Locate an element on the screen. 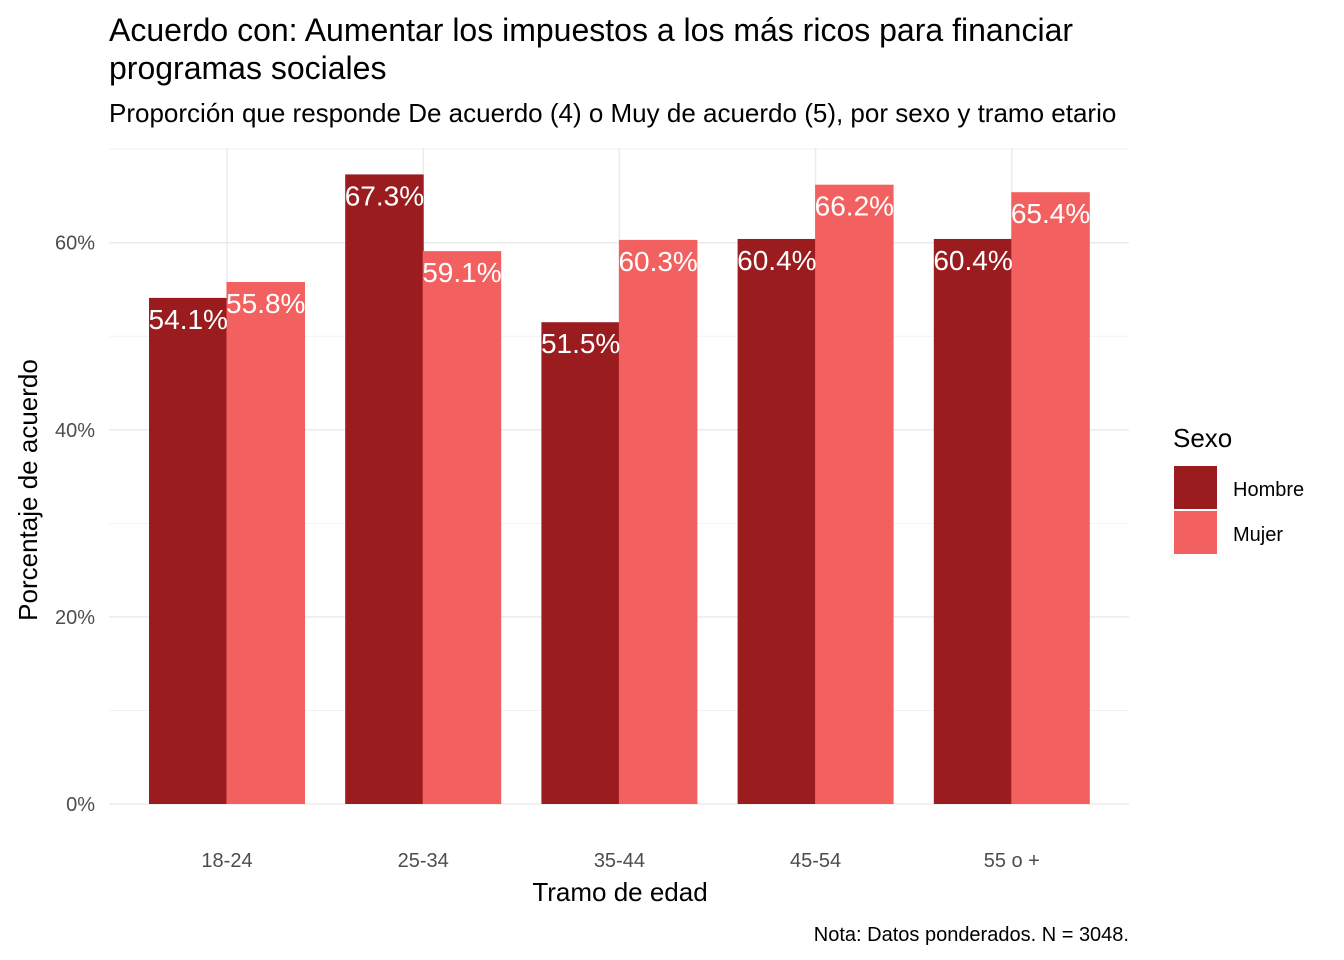 This screenshot has width=1344, height=960. y-tick-label: 40% is located at coordinates (75, 431).